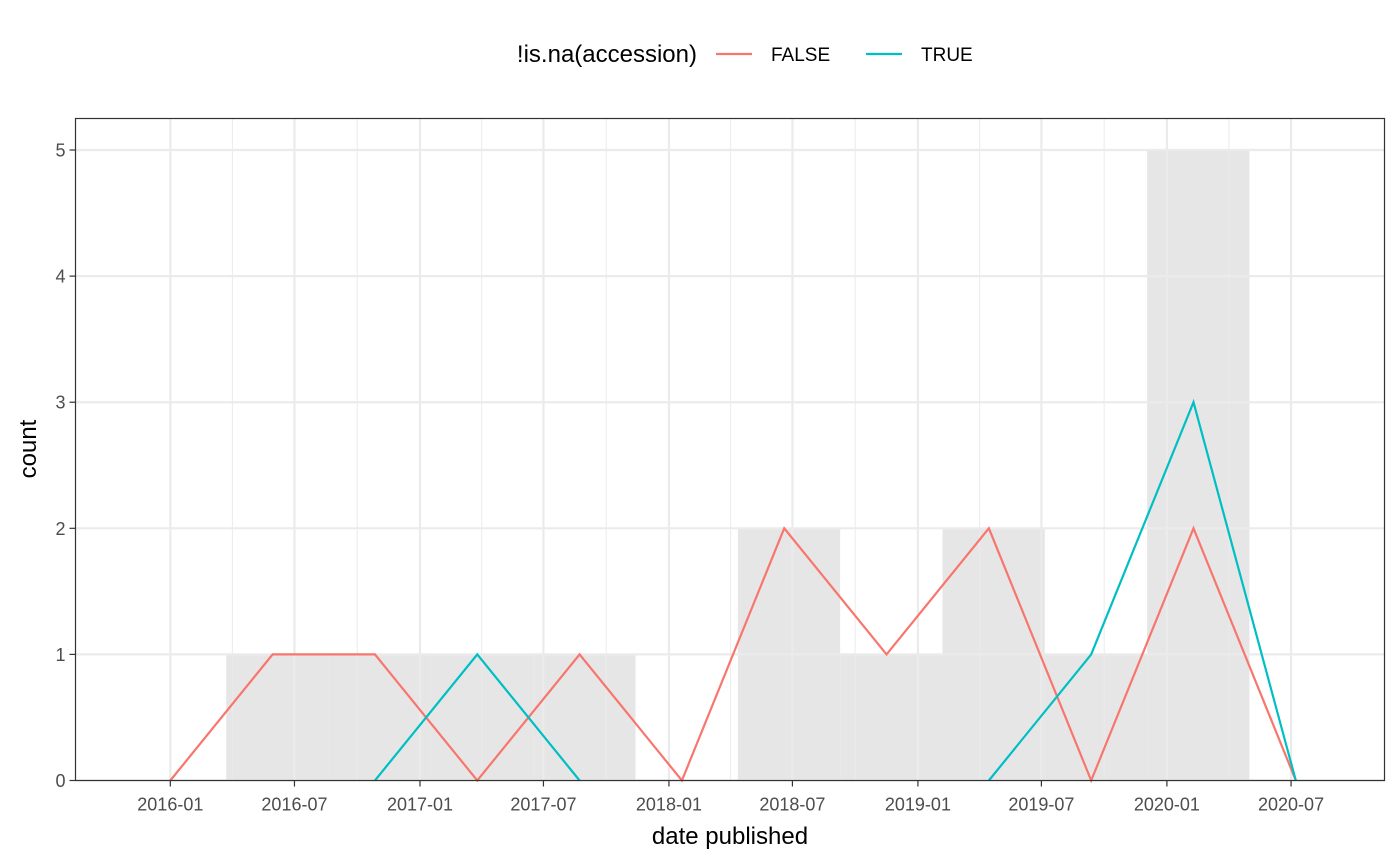  Describe the element at coordinates (918, 805) in the screenshot. I see `x-tick-label: 2019-01` at that location.